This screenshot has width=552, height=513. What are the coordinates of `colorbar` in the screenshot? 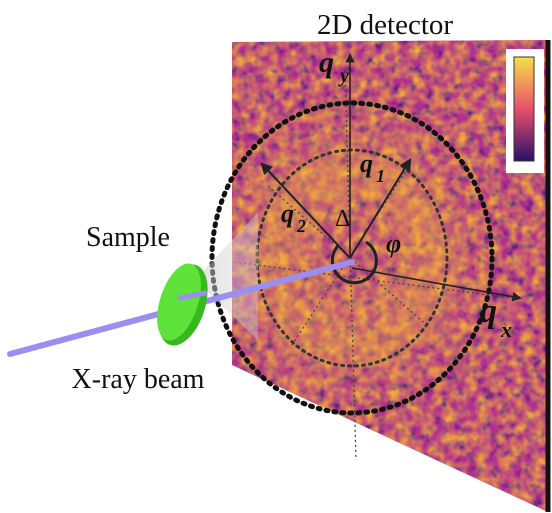 It's located at (525, 111).